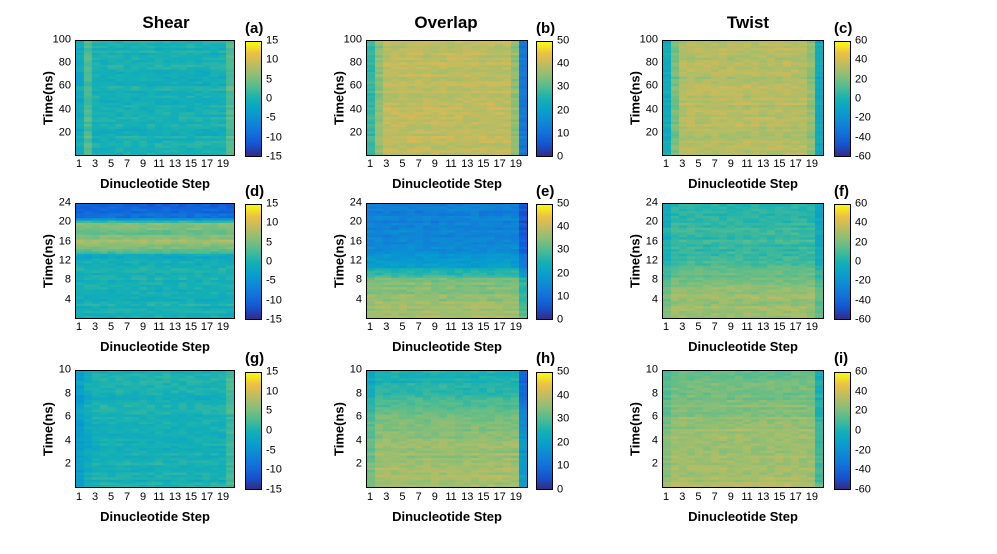  What do you see at coordinates (191, 164) in the screenshot?
I see `x-tick-label: 15` at bounding box center [191, 164].